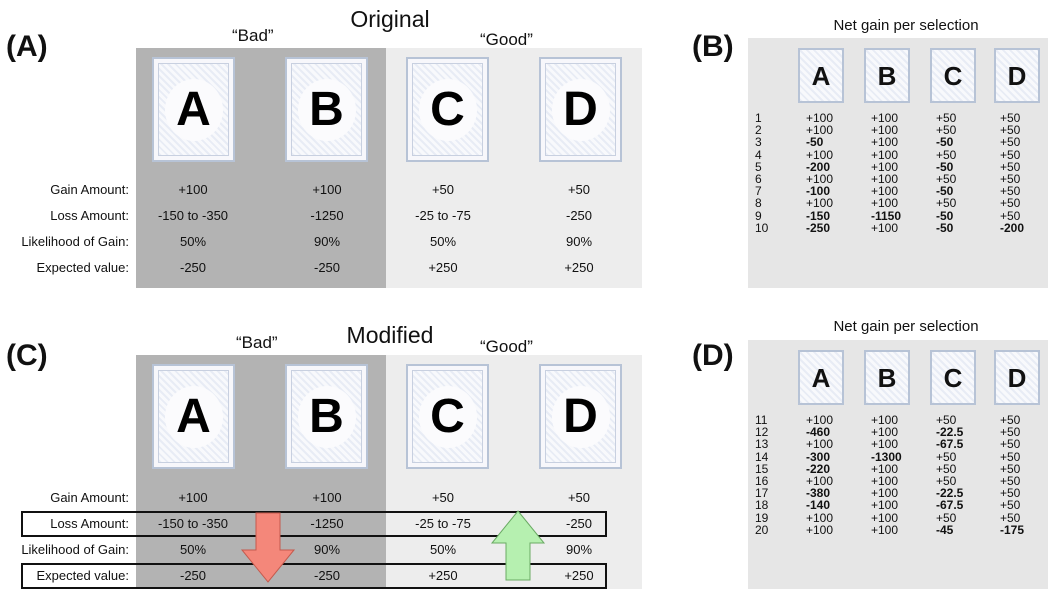  Describe the element at coordinates (818, 456) in the screenshot. I see `net-gain-cell: -300` at that location.